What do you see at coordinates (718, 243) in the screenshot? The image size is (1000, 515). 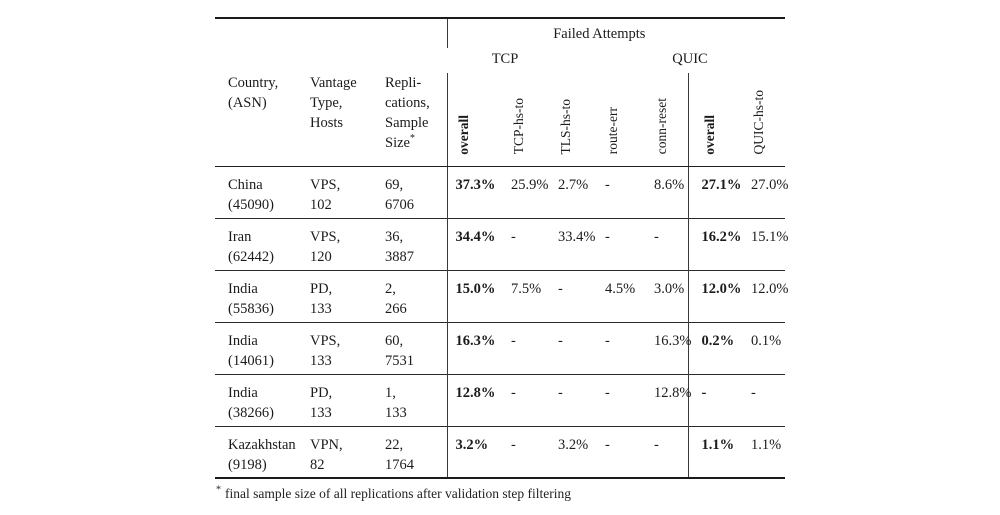 I see `cell-quic-overall: 16.2%` at bounding box center [718, 243].